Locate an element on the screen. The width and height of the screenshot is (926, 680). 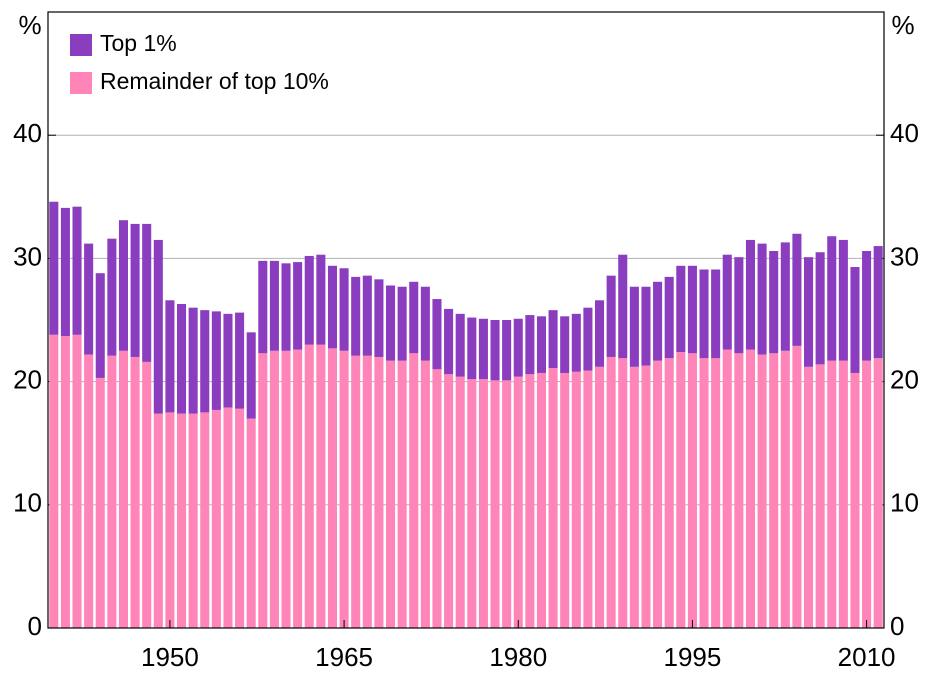
y2-tick-label: 10 is located at coordinates (904, 503).